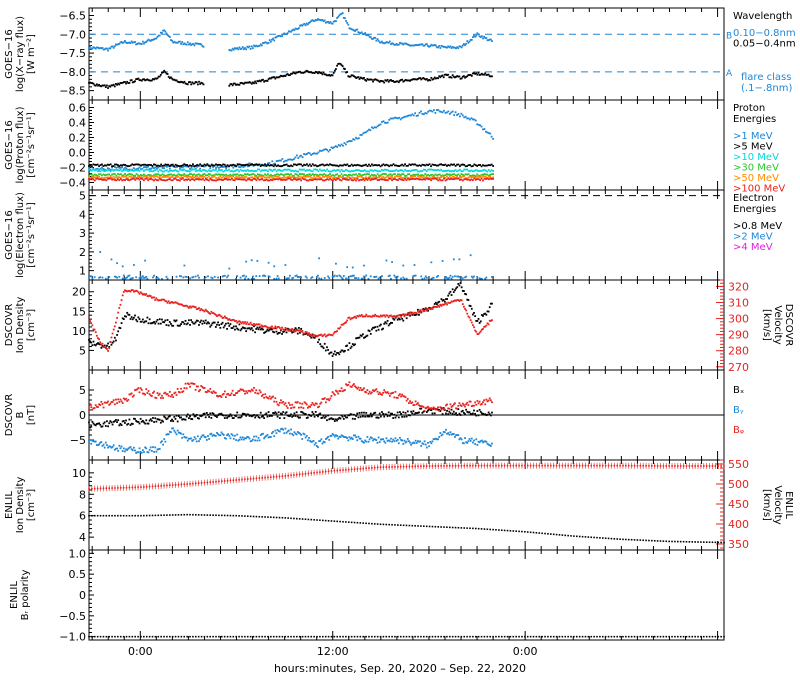 The width and height of the screenshot is (800, 680). What do you see at coordinates (82, 252) in the screenshot?
I see `y-tick-label: 2` at bounding box center [82, 252].